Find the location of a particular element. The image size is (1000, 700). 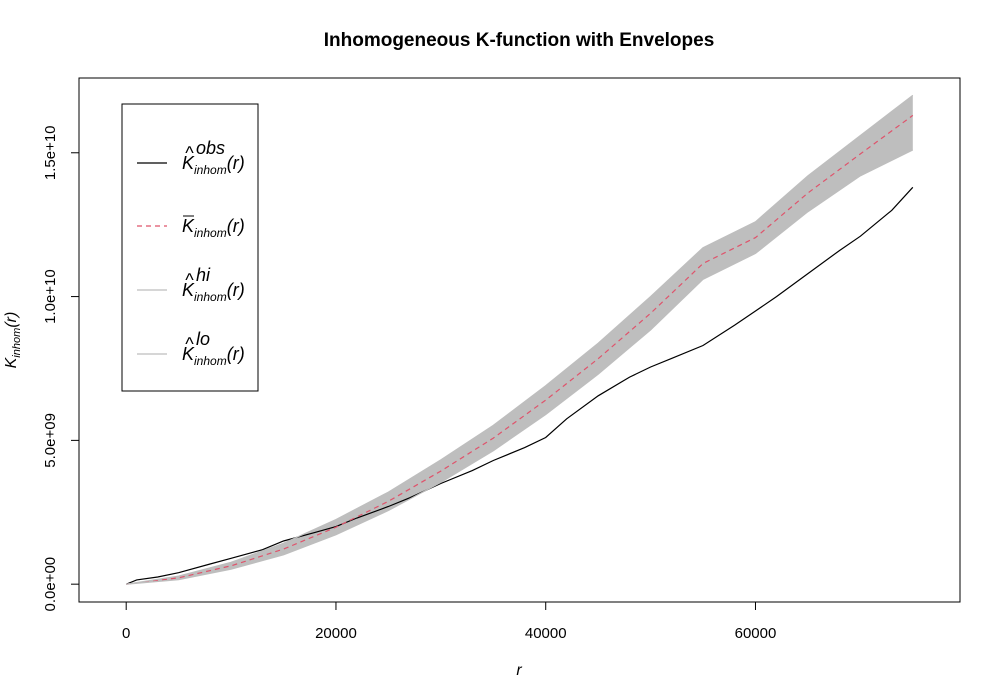

legend-superscript: obs is located at coordinates (210, 148).